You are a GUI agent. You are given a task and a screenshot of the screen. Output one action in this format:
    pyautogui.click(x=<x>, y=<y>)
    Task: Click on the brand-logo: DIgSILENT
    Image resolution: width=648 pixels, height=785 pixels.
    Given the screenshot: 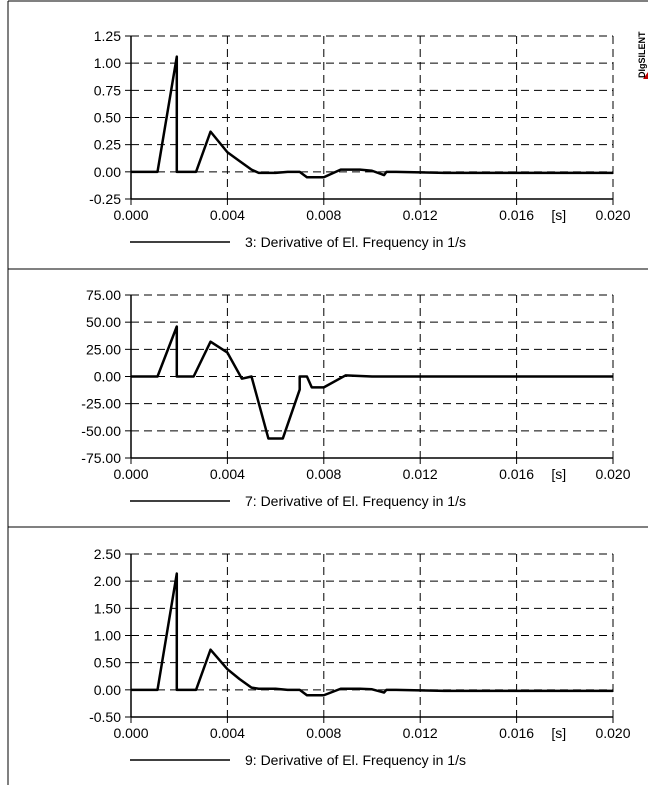 What is the action you would take?
    pyautogui.click(x=642, y=55)
    